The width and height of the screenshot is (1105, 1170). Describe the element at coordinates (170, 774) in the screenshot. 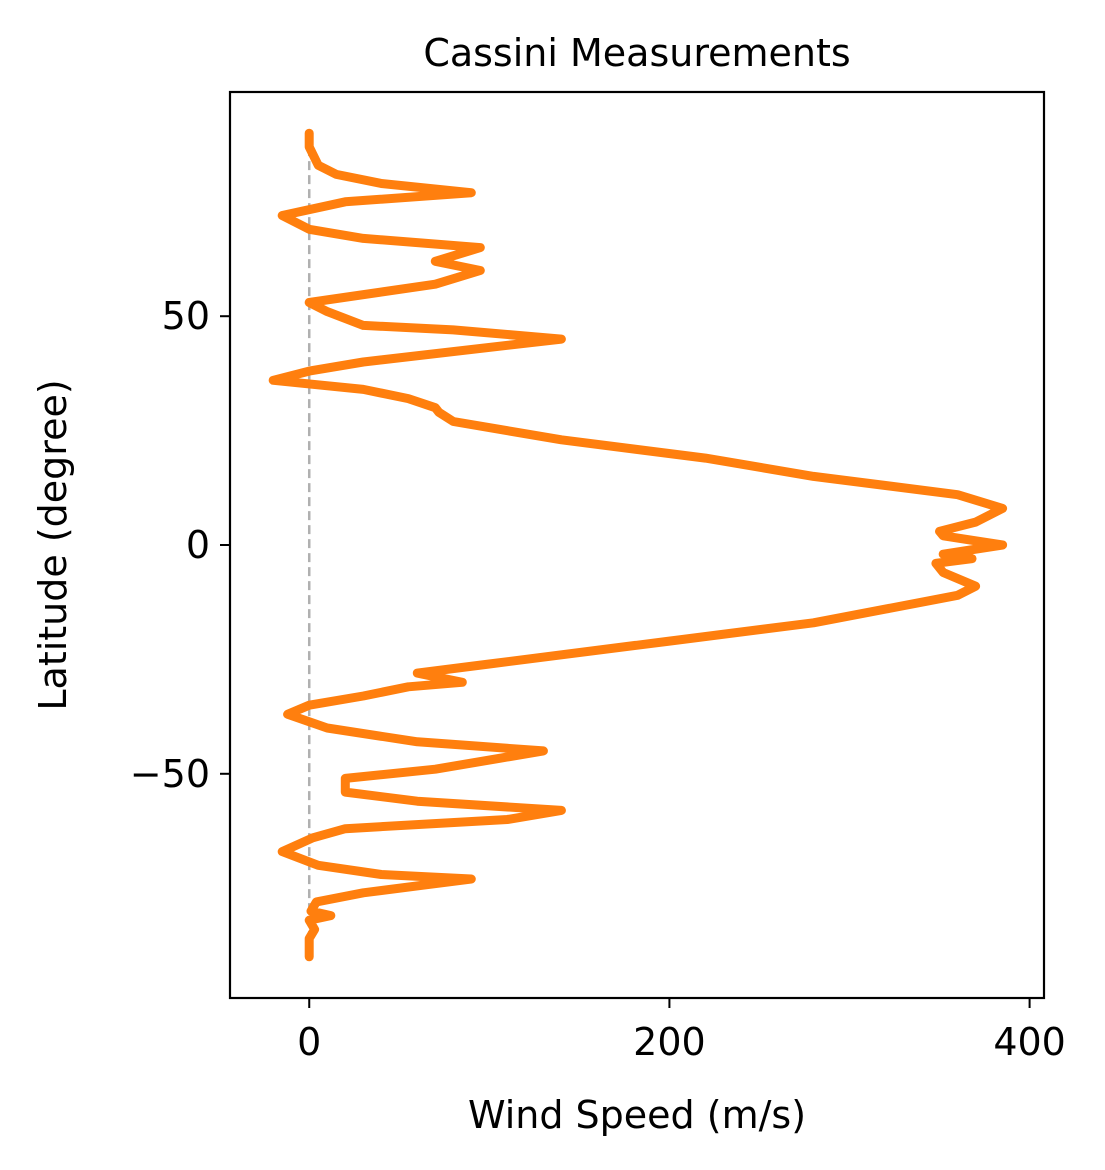

I see `y-tick-label: −50` at that location.